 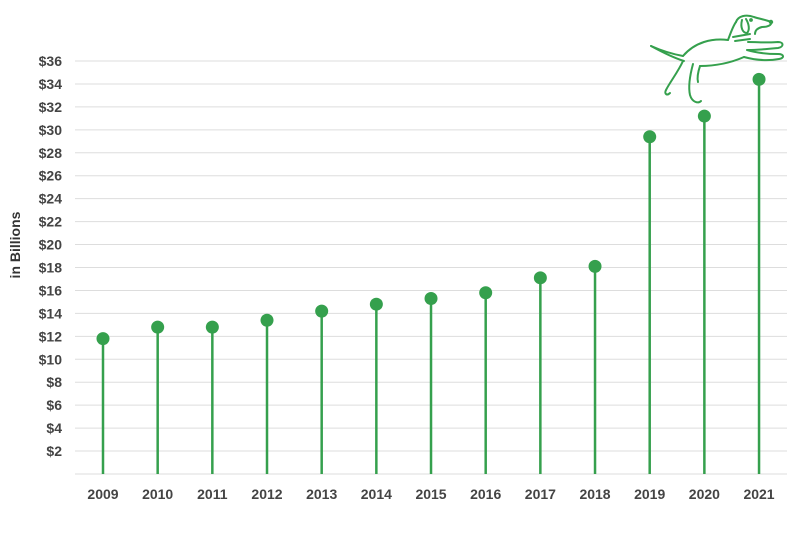 What do you see at coordinates (212, 494) in the screenshot?
I see `x-tick-label: 2011` at bounding box center [212, 494].